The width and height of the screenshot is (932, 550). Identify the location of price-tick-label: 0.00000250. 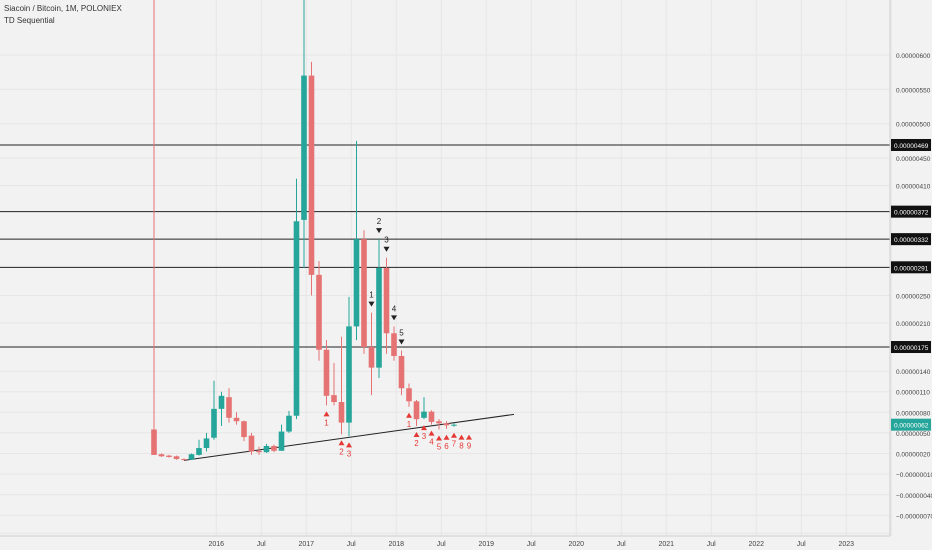
(913, 296).